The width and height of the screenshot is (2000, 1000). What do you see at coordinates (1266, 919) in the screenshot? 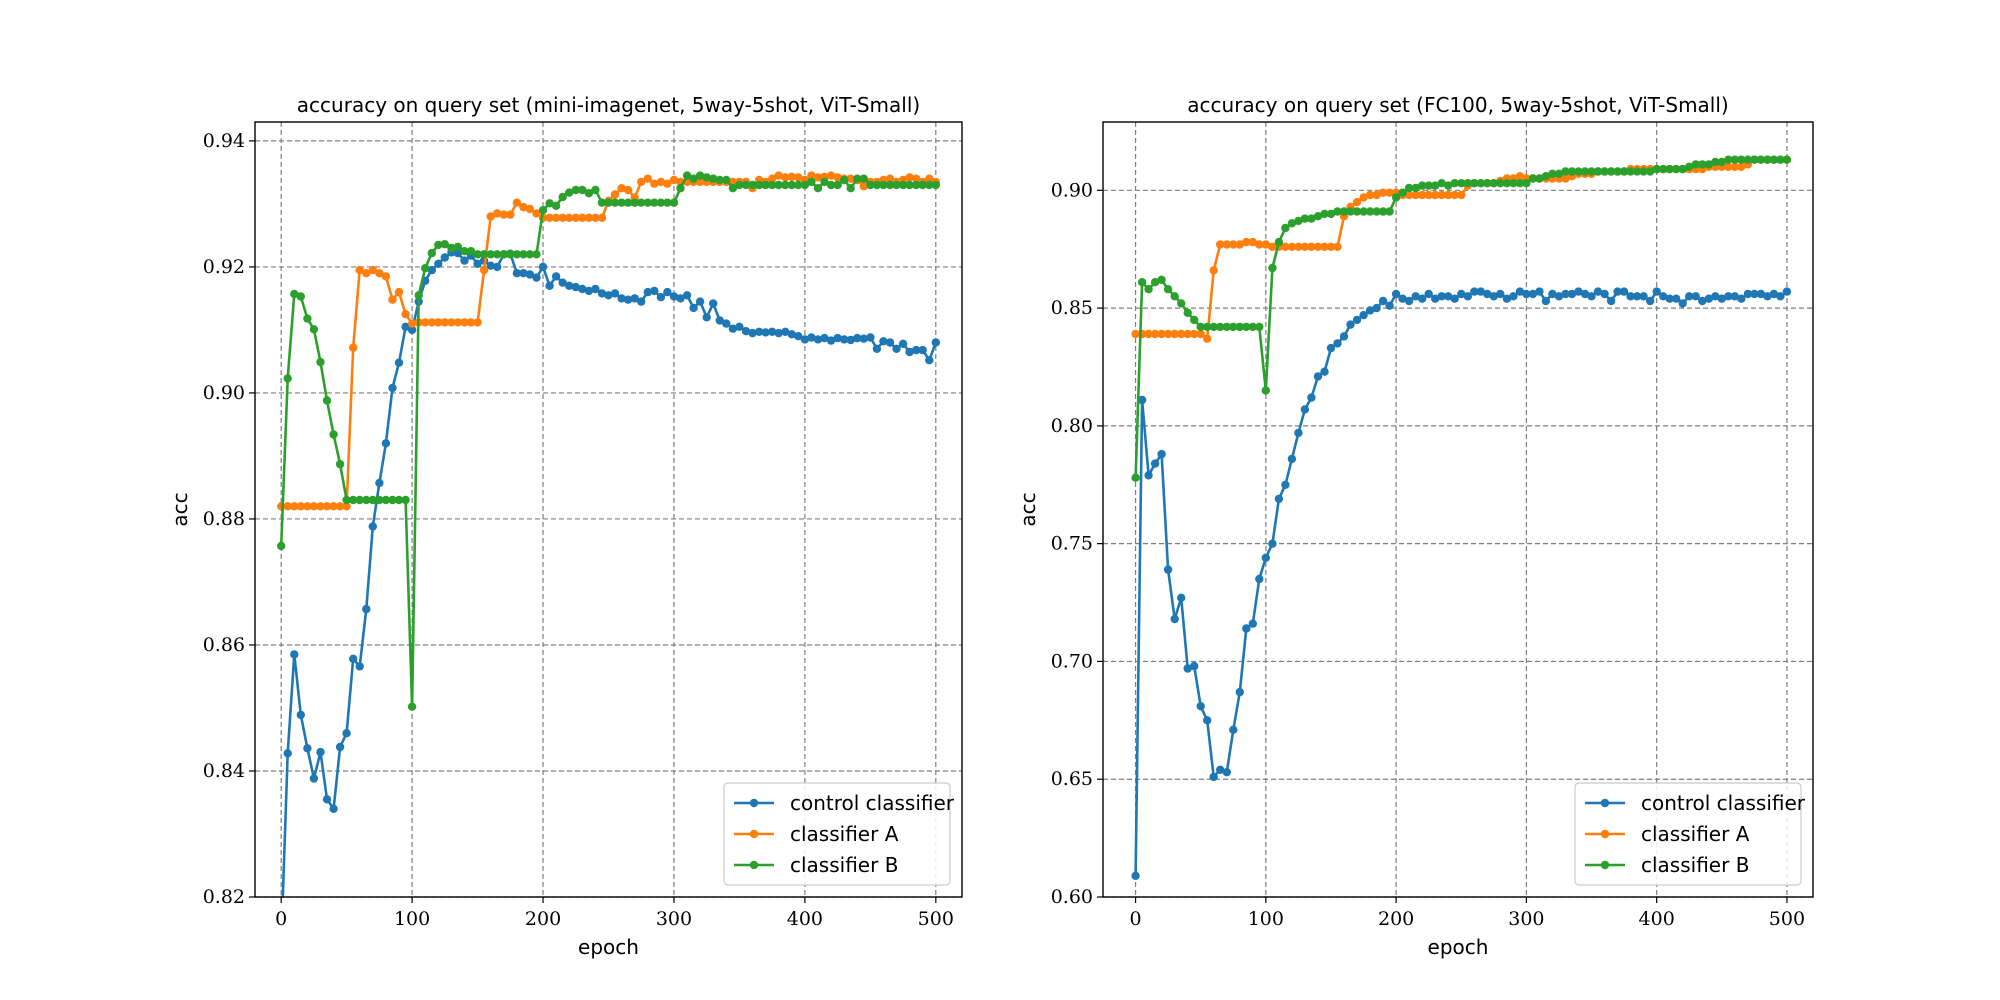
I see `x-tick-label: 100` at bounding box center [1266, 919].